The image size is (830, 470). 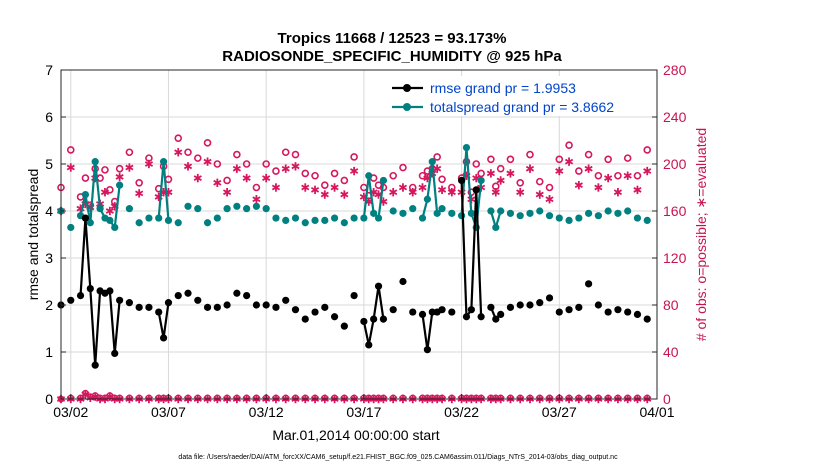 I want to click on y-tick-label-left: 7, so click(x=49, y=70).